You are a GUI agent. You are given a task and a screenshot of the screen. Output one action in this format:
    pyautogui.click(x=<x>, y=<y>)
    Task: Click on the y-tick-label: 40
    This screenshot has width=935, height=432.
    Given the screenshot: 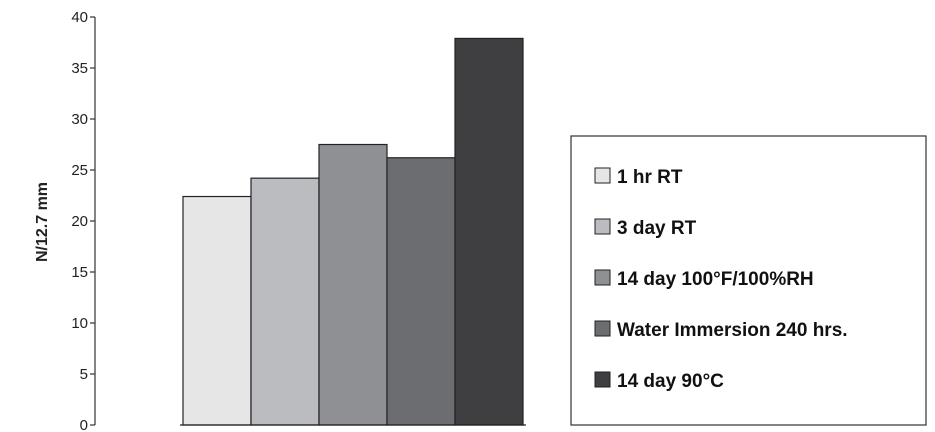 What is the action you would take?
    pyautogui.click(x=79, y=17)
    